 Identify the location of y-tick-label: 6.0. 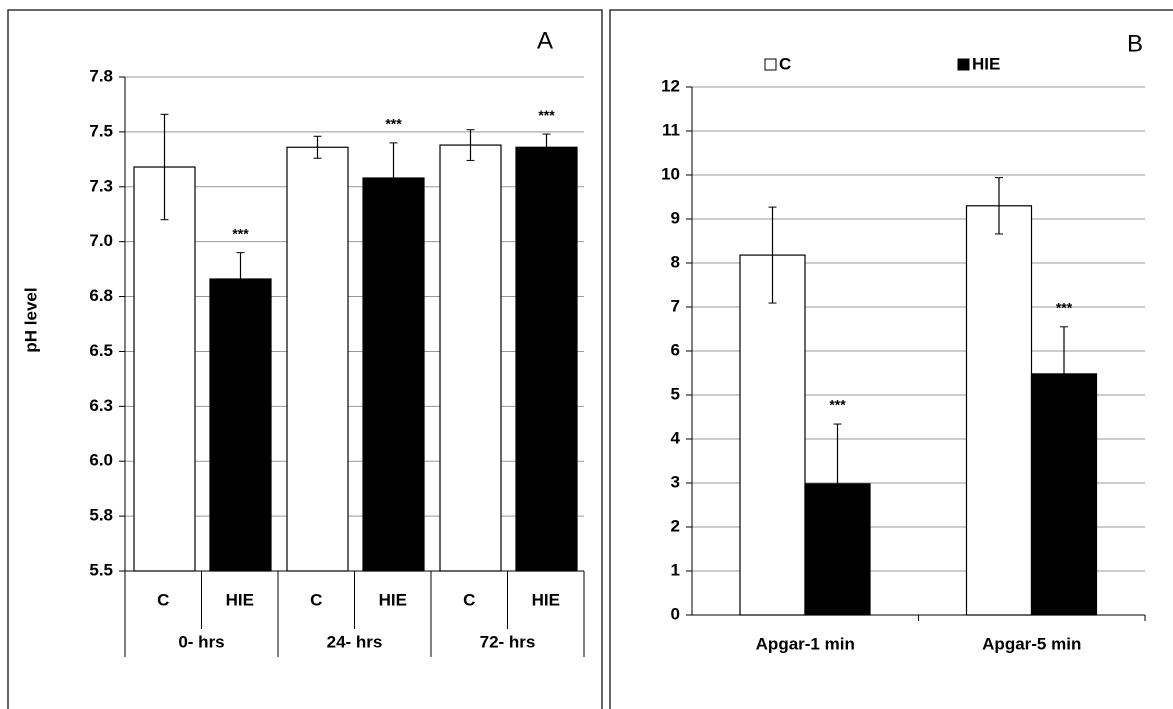
(101, 460).